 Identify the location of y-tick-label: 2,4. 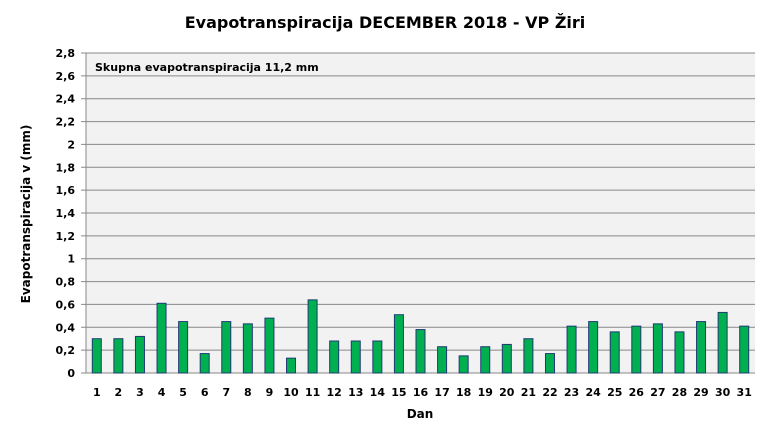
(66, 99).